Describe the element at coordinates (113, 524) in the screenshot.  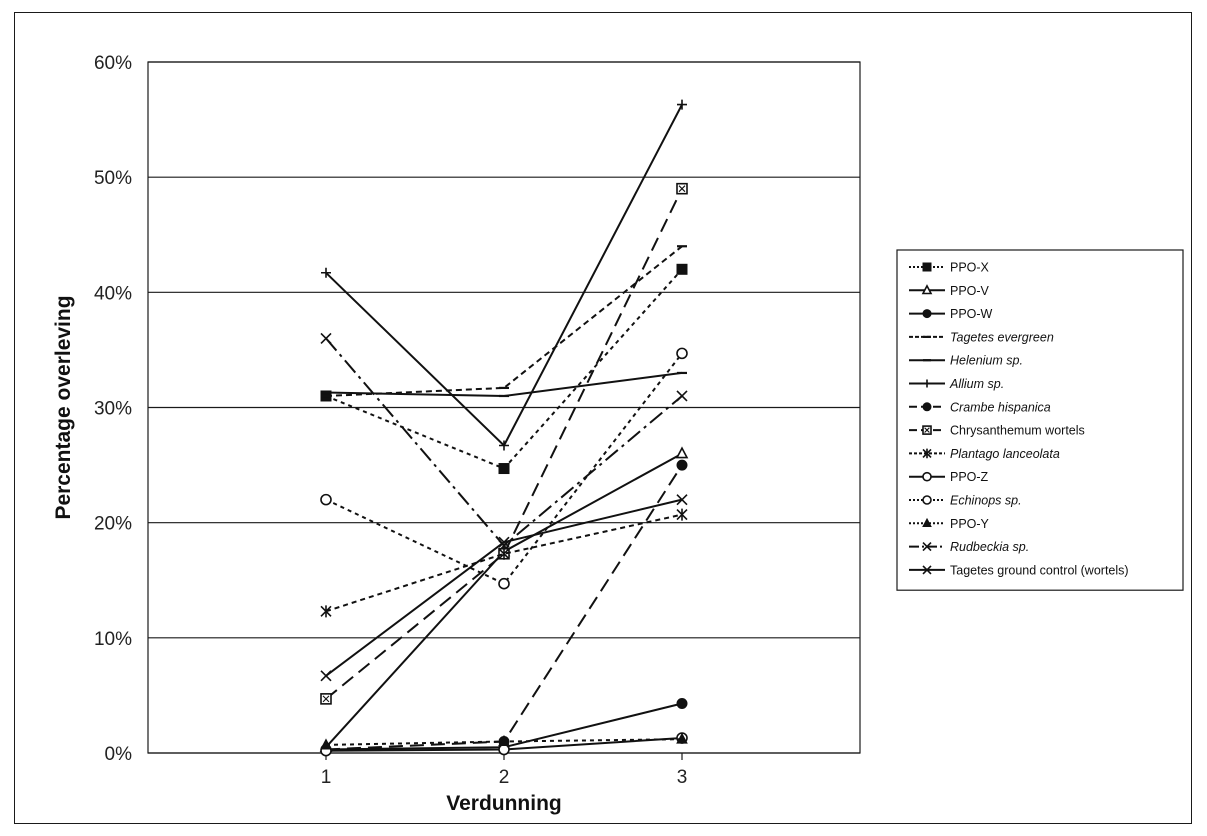
I see `y-tick-label: 20%` at that location.